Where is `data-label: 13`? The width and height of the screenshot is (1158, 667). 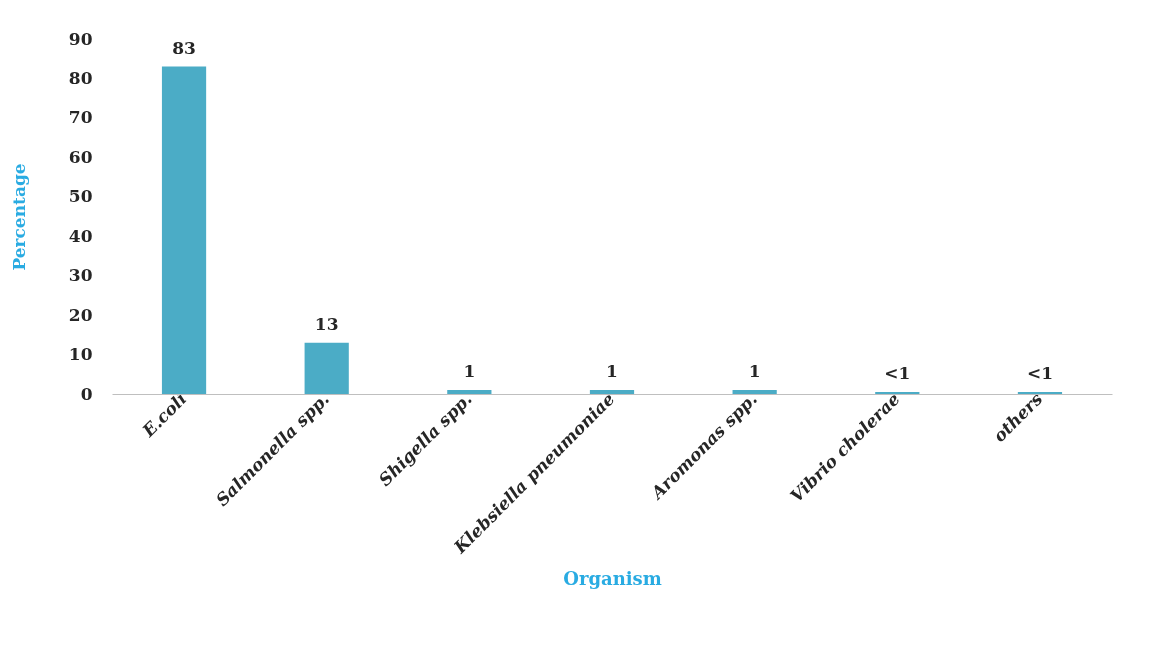 data-label: 13 is located at coordinates (326, 323).